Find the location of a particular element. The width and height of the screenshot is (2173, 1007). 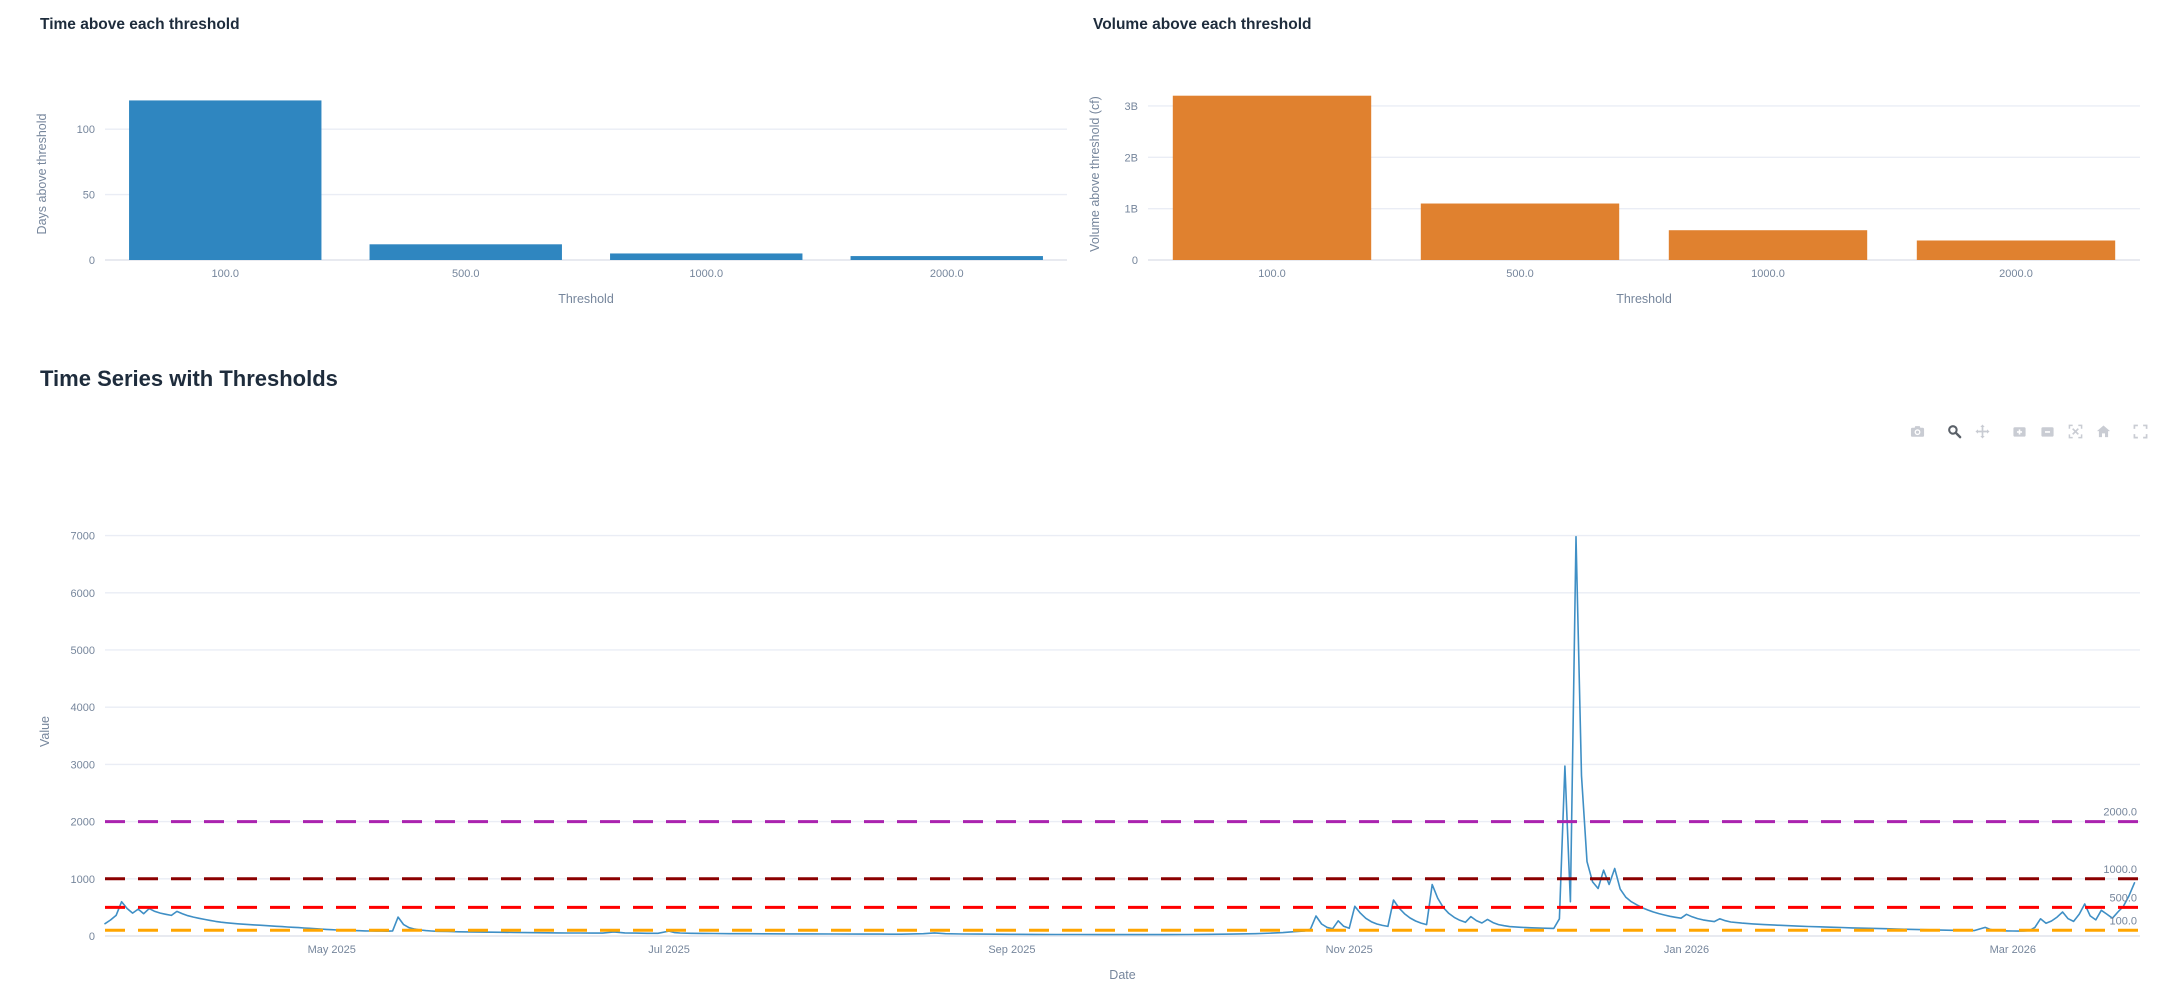

autoscale-button is located at coordinates (2075, 431).